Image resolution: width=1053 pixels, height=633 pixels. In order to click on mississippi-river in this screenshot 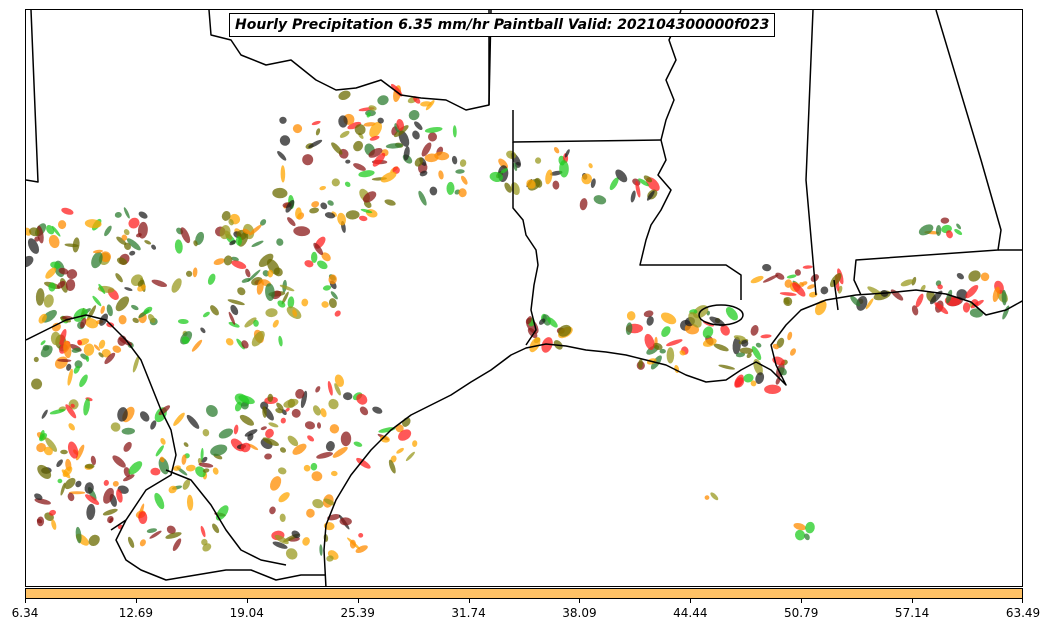, I will do `click(690, 155)`.